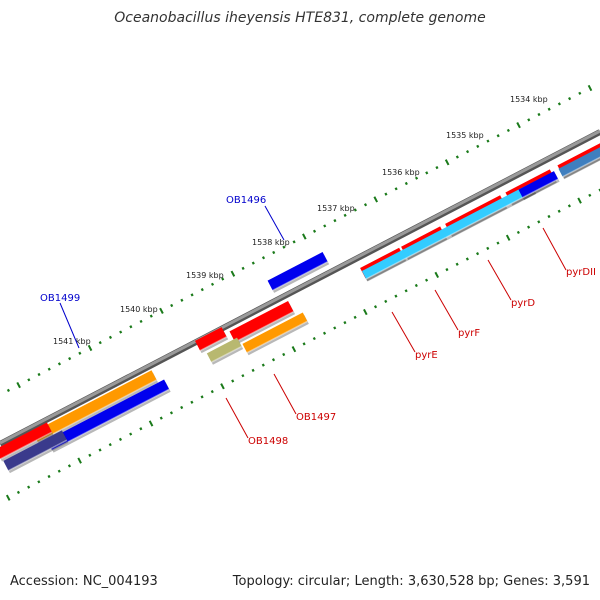 The width and height of the screenshot is (600, 600). What do you see at coordinates (36, 452) in the screenshot?
I see `left-navy-feature` at bounding box center [36, 452].